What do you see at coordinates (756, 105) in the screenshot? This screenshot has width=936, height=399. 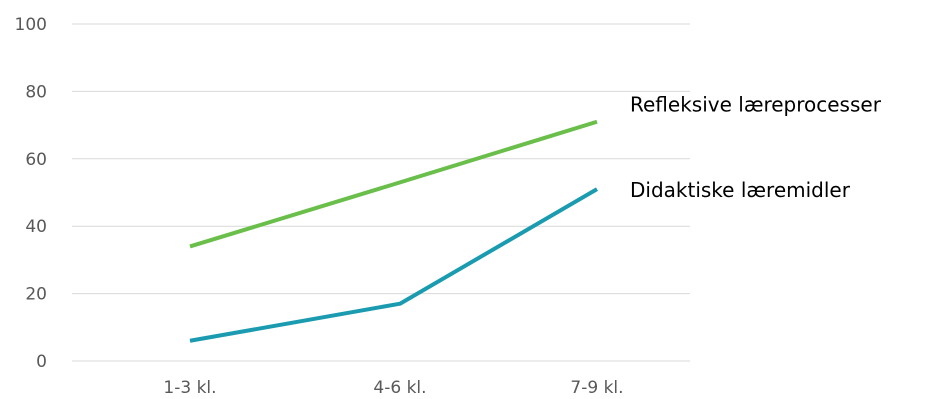 I see `series-label-1: Refleksive læreprocesser` at bounding box center [756, 105].